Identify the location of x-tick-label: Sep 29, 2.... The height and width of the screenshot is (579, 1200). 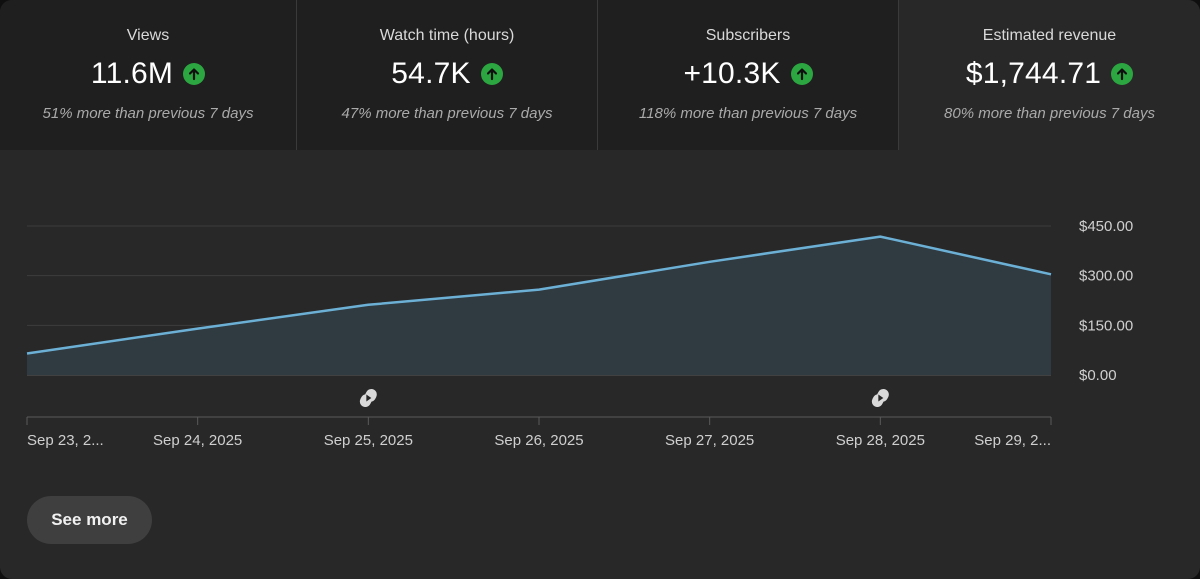
(1012, 440).